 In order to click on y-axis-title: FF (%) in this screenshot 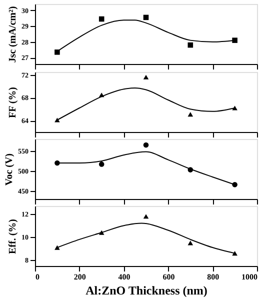, I will do `click(13, 102)`.